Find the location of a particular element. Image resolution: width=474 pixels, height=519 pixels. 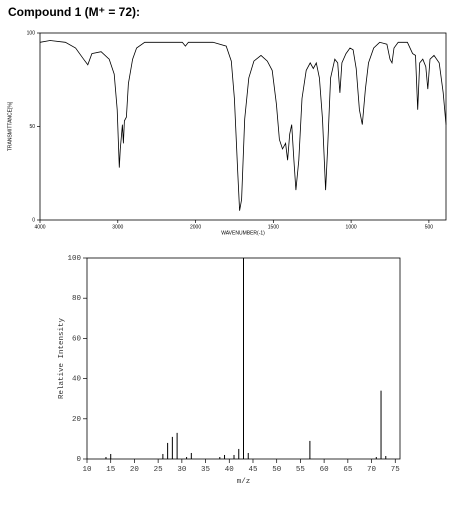

x-tick-label: 60 is located at coordinates (325, 470).